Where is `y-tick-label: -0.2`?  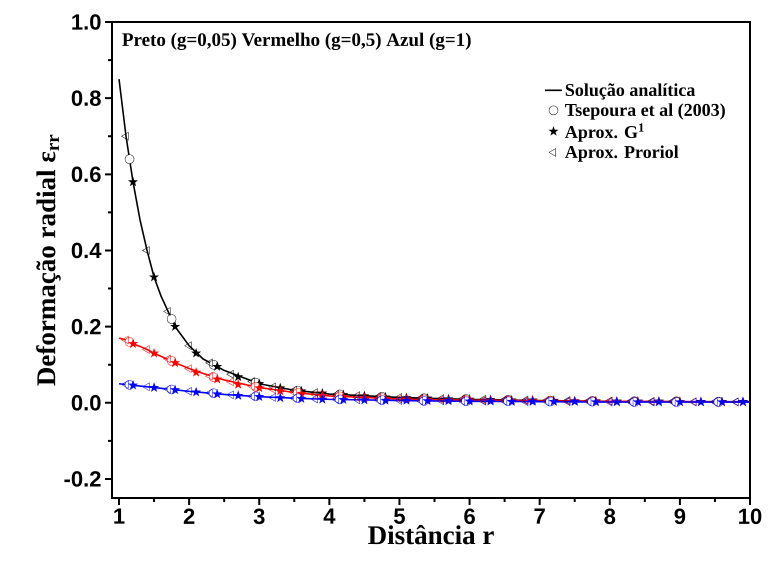 y-tick-label: -0.2 is located at coordinates (82, 479).